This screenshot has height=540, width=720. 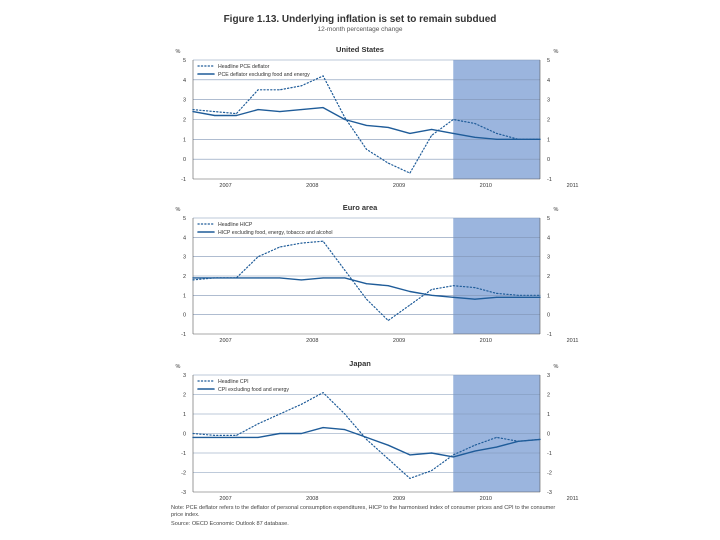 I want to click on legend-entry: CPI excluding food and energy, so click(x=253, y=390).